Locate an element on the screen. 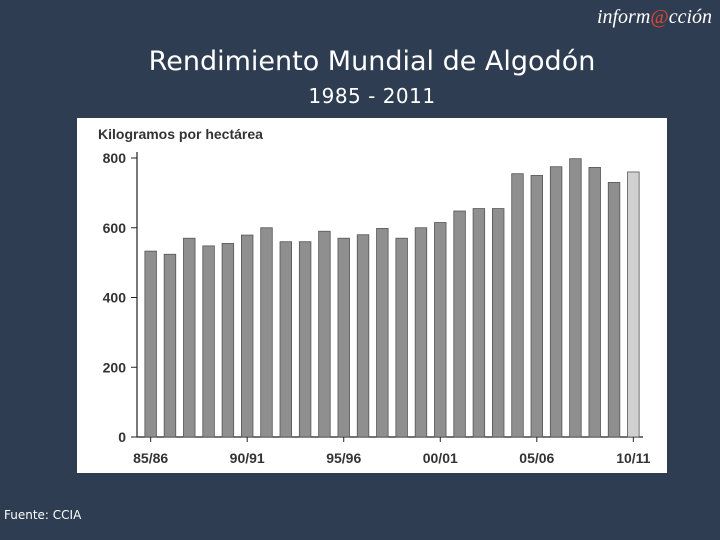 This screenshot has width=720, height=540. page-subtitle: 1985 - 2011 is located at coordinates (372, 96).